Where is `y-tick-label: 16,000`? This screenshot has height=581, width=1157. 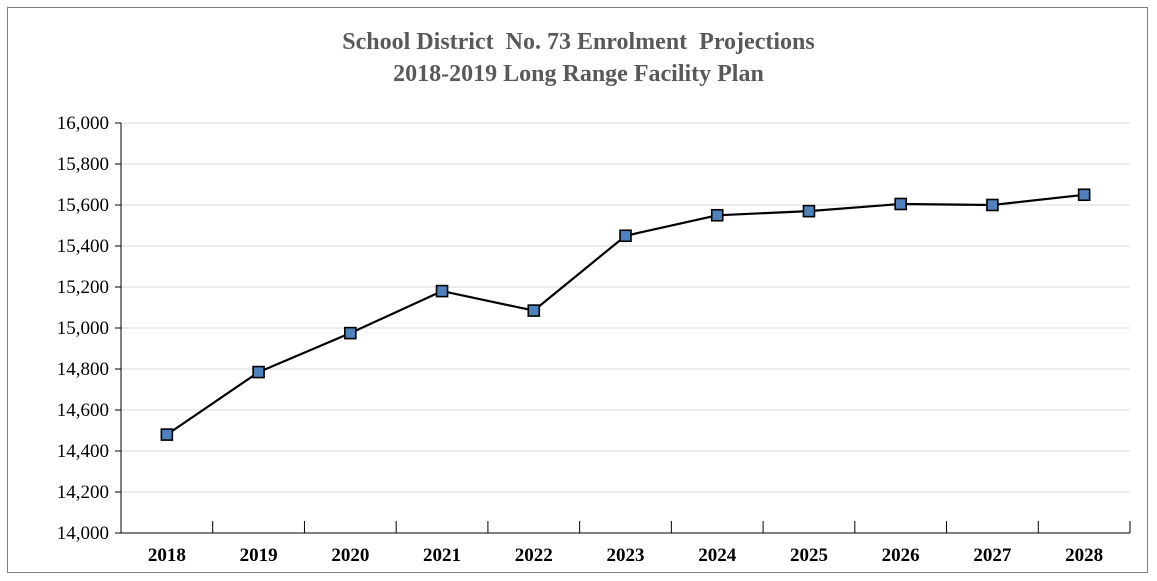 y-tick-label: 16,000 is located at coordinates (83, 123).